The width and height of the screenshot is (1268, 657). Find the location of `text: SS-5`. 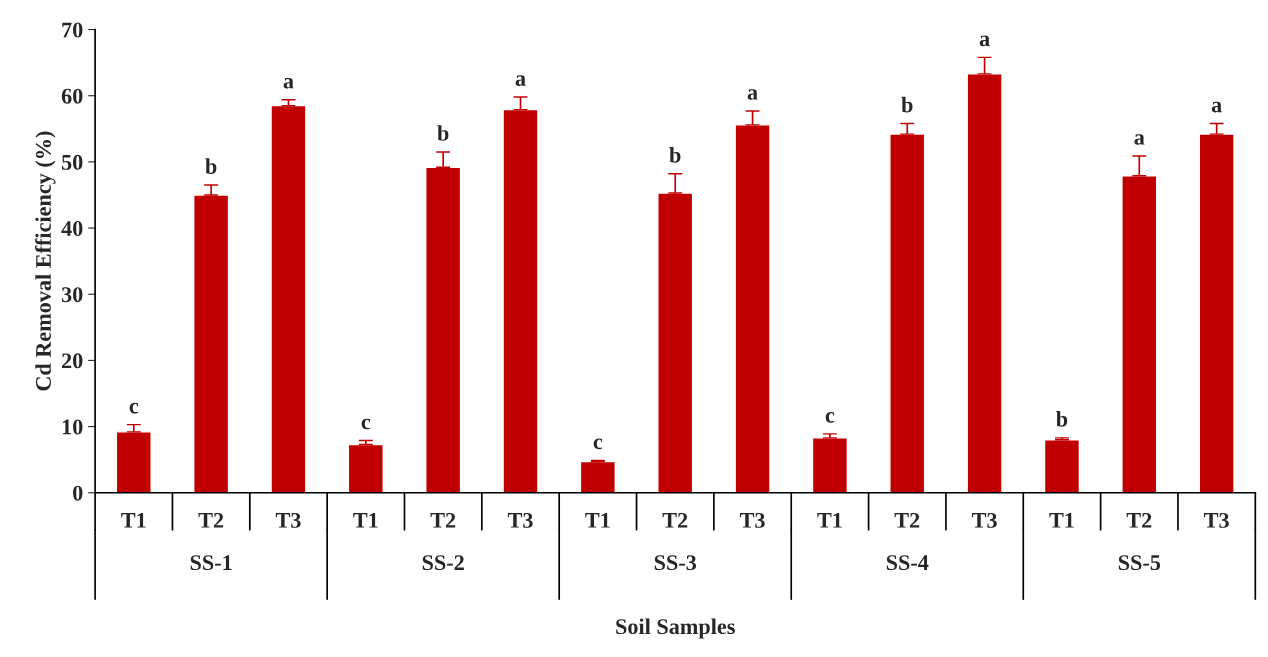

text: SS-5 is located at coordinates (1139, 563).